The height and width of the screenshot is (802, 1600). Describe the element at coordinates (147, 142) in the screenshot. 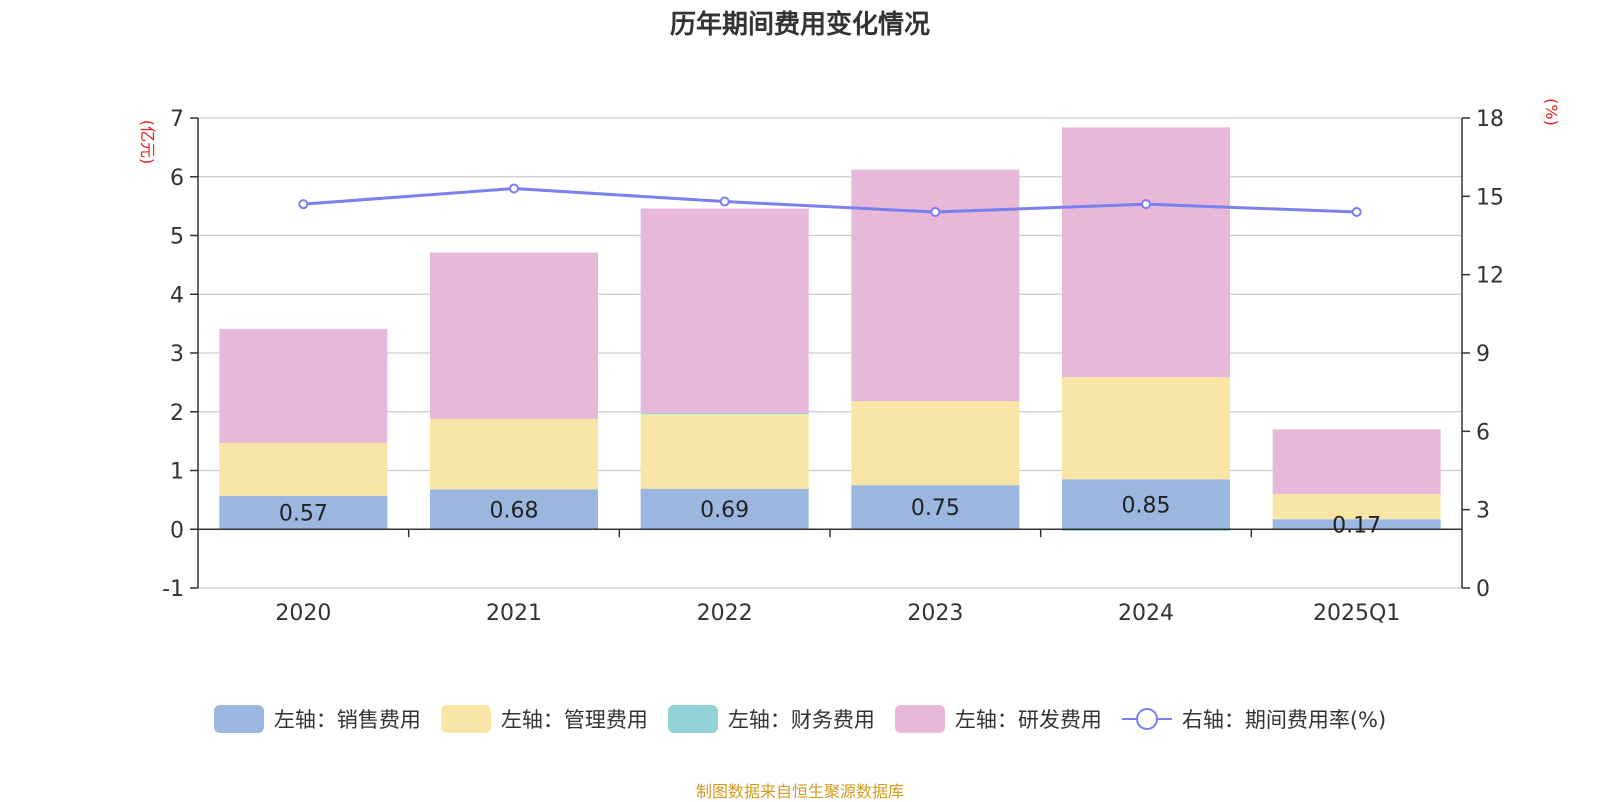

I see `y-axis-left-unit-label: (亿元)` at that location.